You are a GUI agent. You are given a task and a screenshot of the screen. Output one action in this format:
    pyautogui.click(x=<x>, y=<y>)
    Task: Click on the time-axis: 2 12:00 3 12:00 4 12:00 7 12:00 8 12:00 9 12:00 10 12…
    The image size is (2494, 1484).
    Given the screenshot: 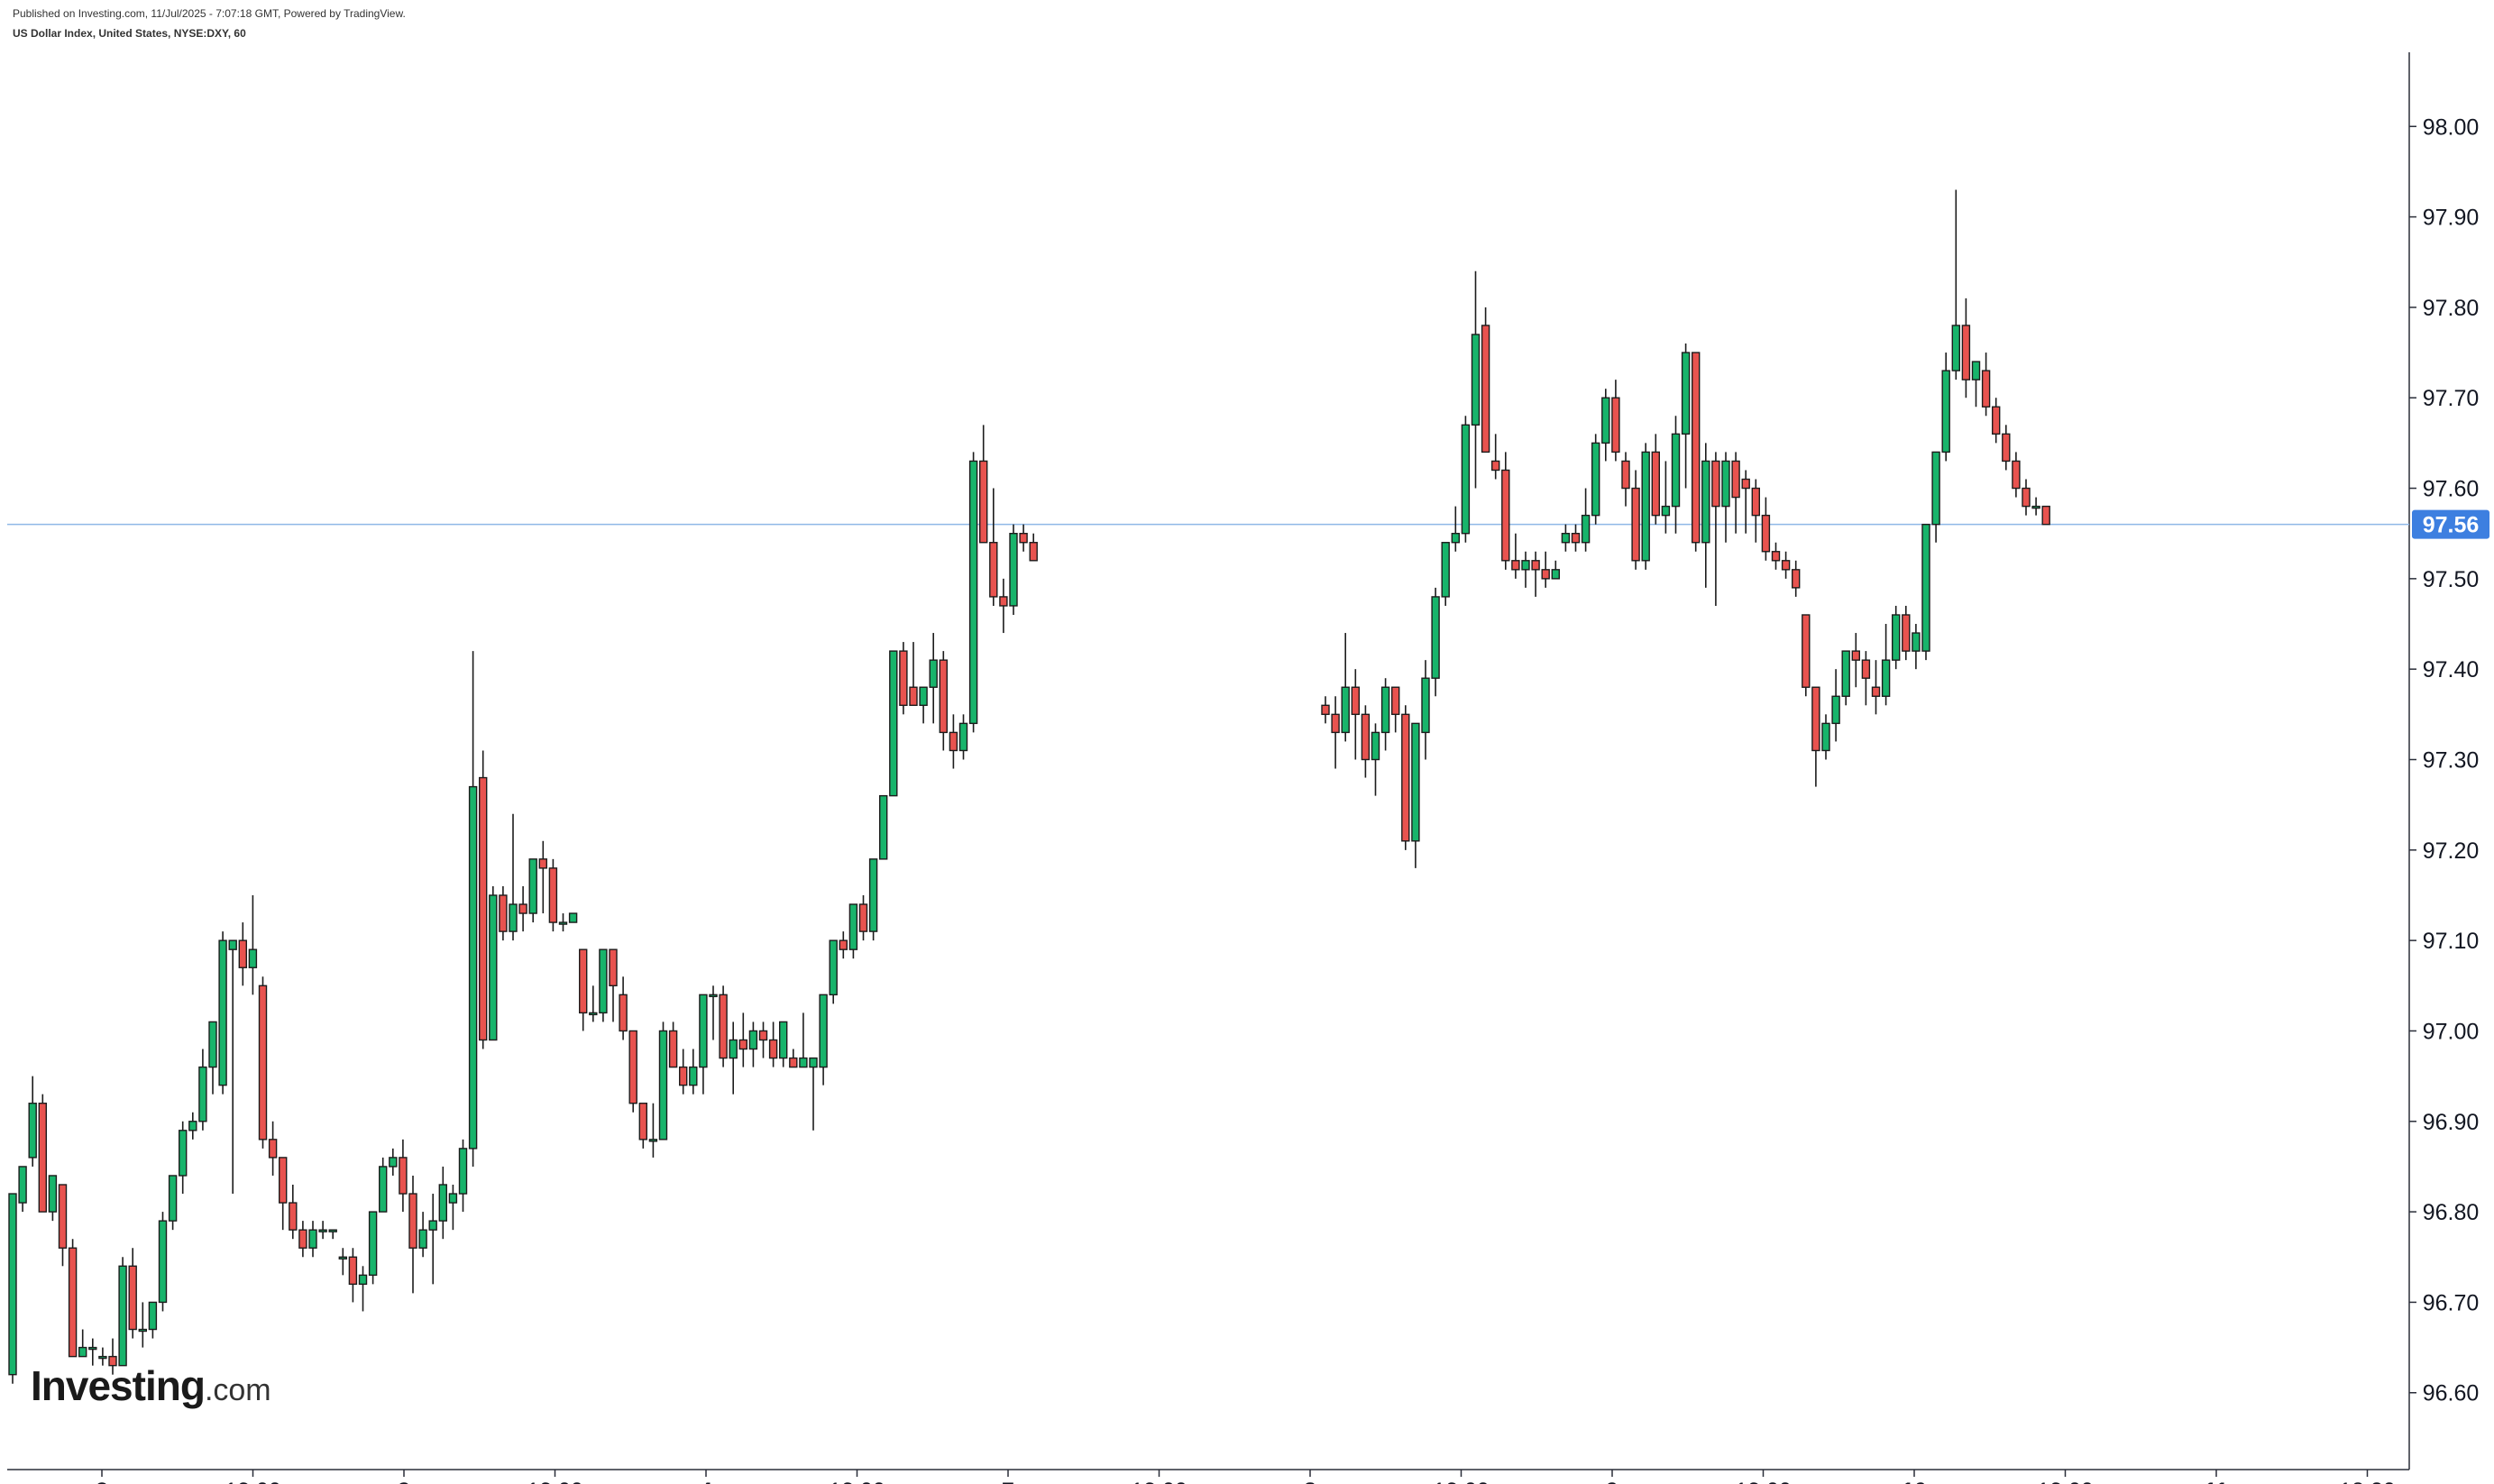 What is the action you would take?
    pyautogui.click(x=1246, y=1477)
    